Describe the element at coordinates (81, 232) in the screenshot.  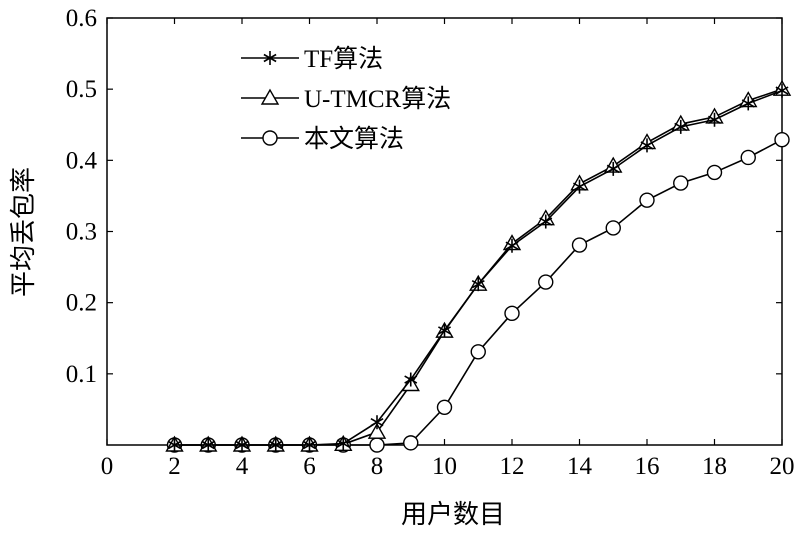
I see `y-tick-label: 0.3` at that location.